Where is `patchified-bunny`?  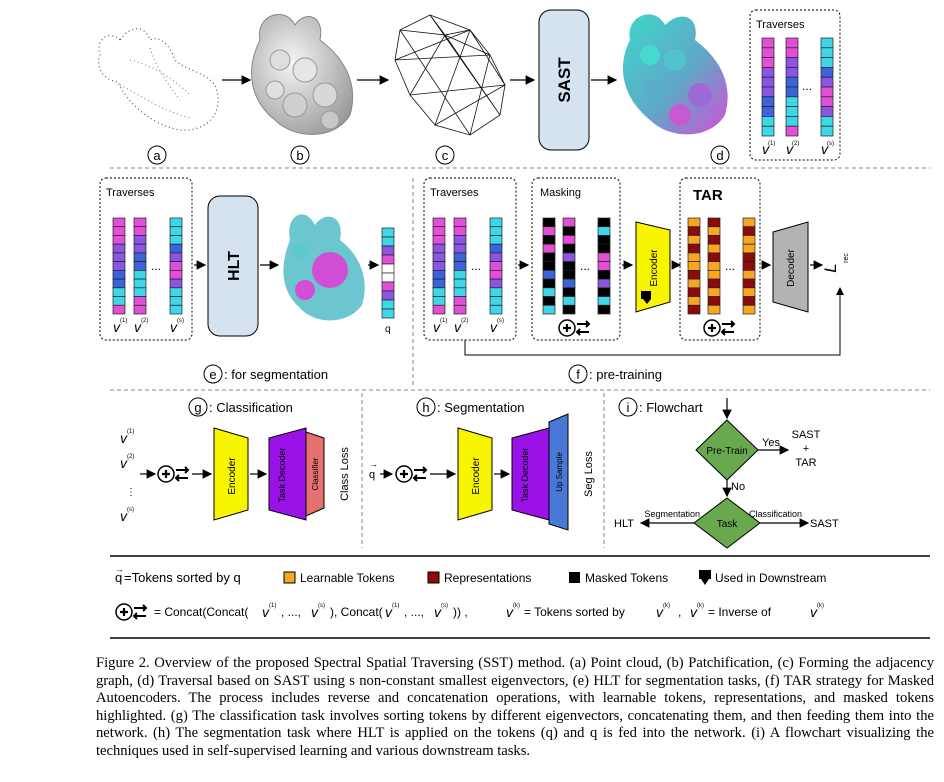 patchified-bunny is located at coordinates (302, 74).